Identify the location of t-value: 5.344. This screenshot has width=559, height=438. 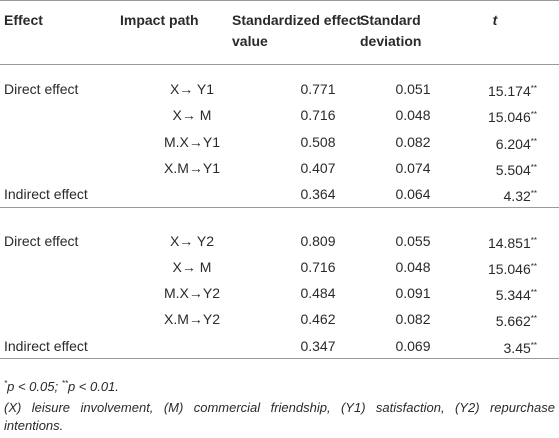
(513, 295).